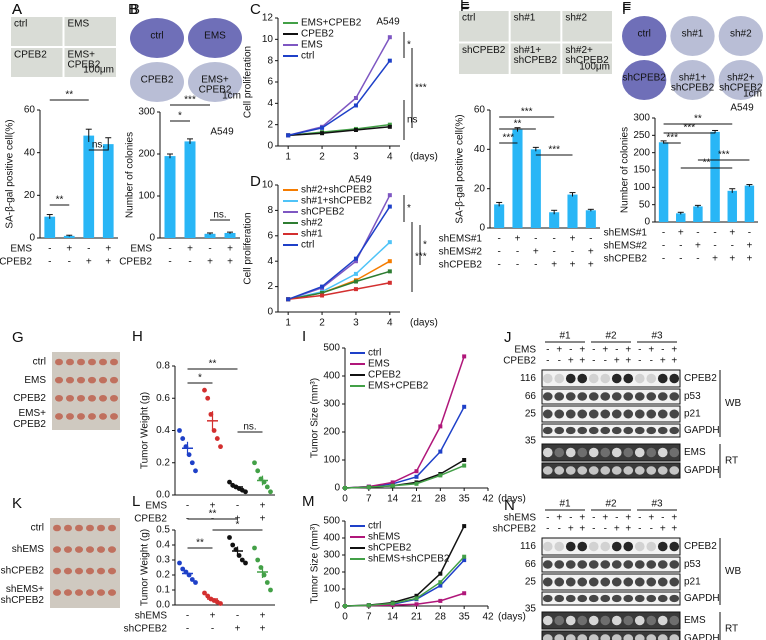 Image resolution: width=766 pixels, height=640 pixels. What do you see at coordinates (441, 499) in the screenshot?
I see `x-tick-label: 28` at bounding box center [441, 499].